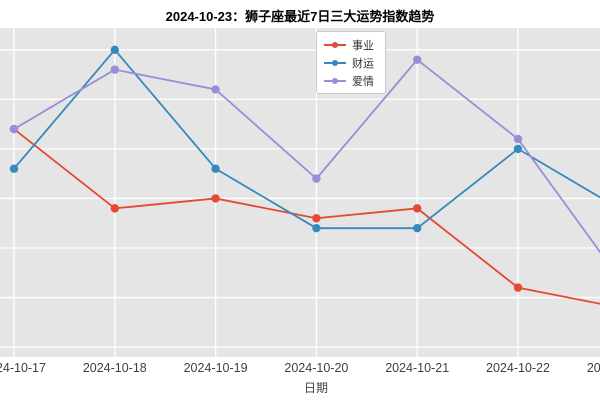 This screenshot has width=600, height=400. I want to click on legend-item-1: 财运, so click(349, 62).